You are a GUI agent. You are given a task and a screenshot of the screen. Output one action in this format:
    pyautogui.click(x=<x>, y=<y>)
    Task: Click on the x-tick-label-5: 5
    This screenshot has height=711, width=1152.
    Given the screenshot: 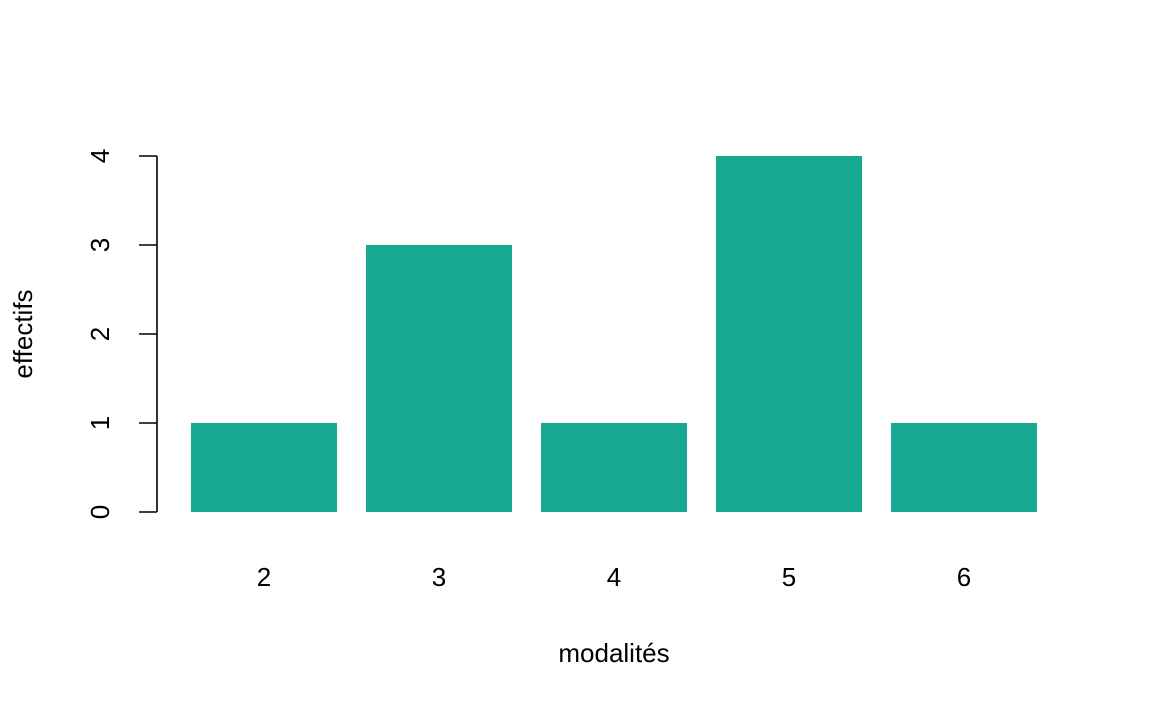 What is the action you would take?
    pyautogui.click(x=789, y=577)
    